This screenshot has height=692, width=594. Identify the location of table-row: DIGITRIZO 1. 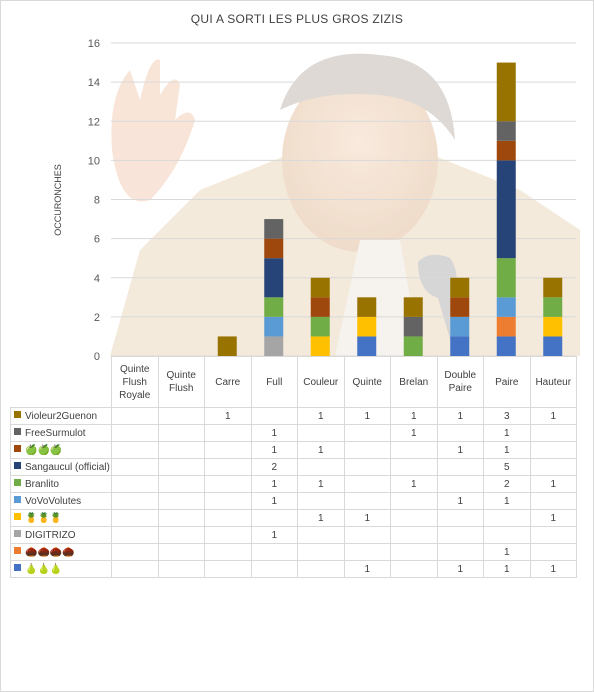
(293, 535).